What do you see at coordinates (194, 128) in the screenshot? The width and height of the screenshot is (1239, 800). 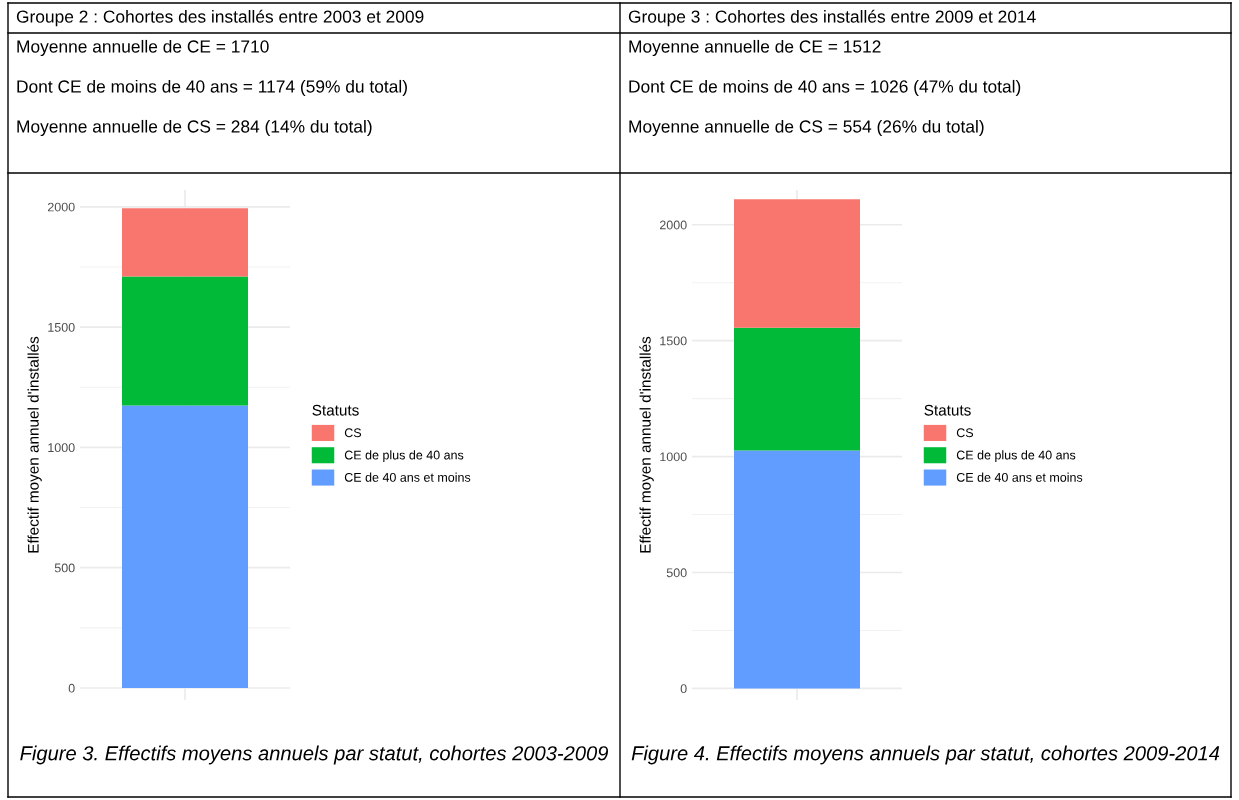 I see `text: Moyenne annuelle de CS = 284 (14% du total)` at bounding box center [194, 128].